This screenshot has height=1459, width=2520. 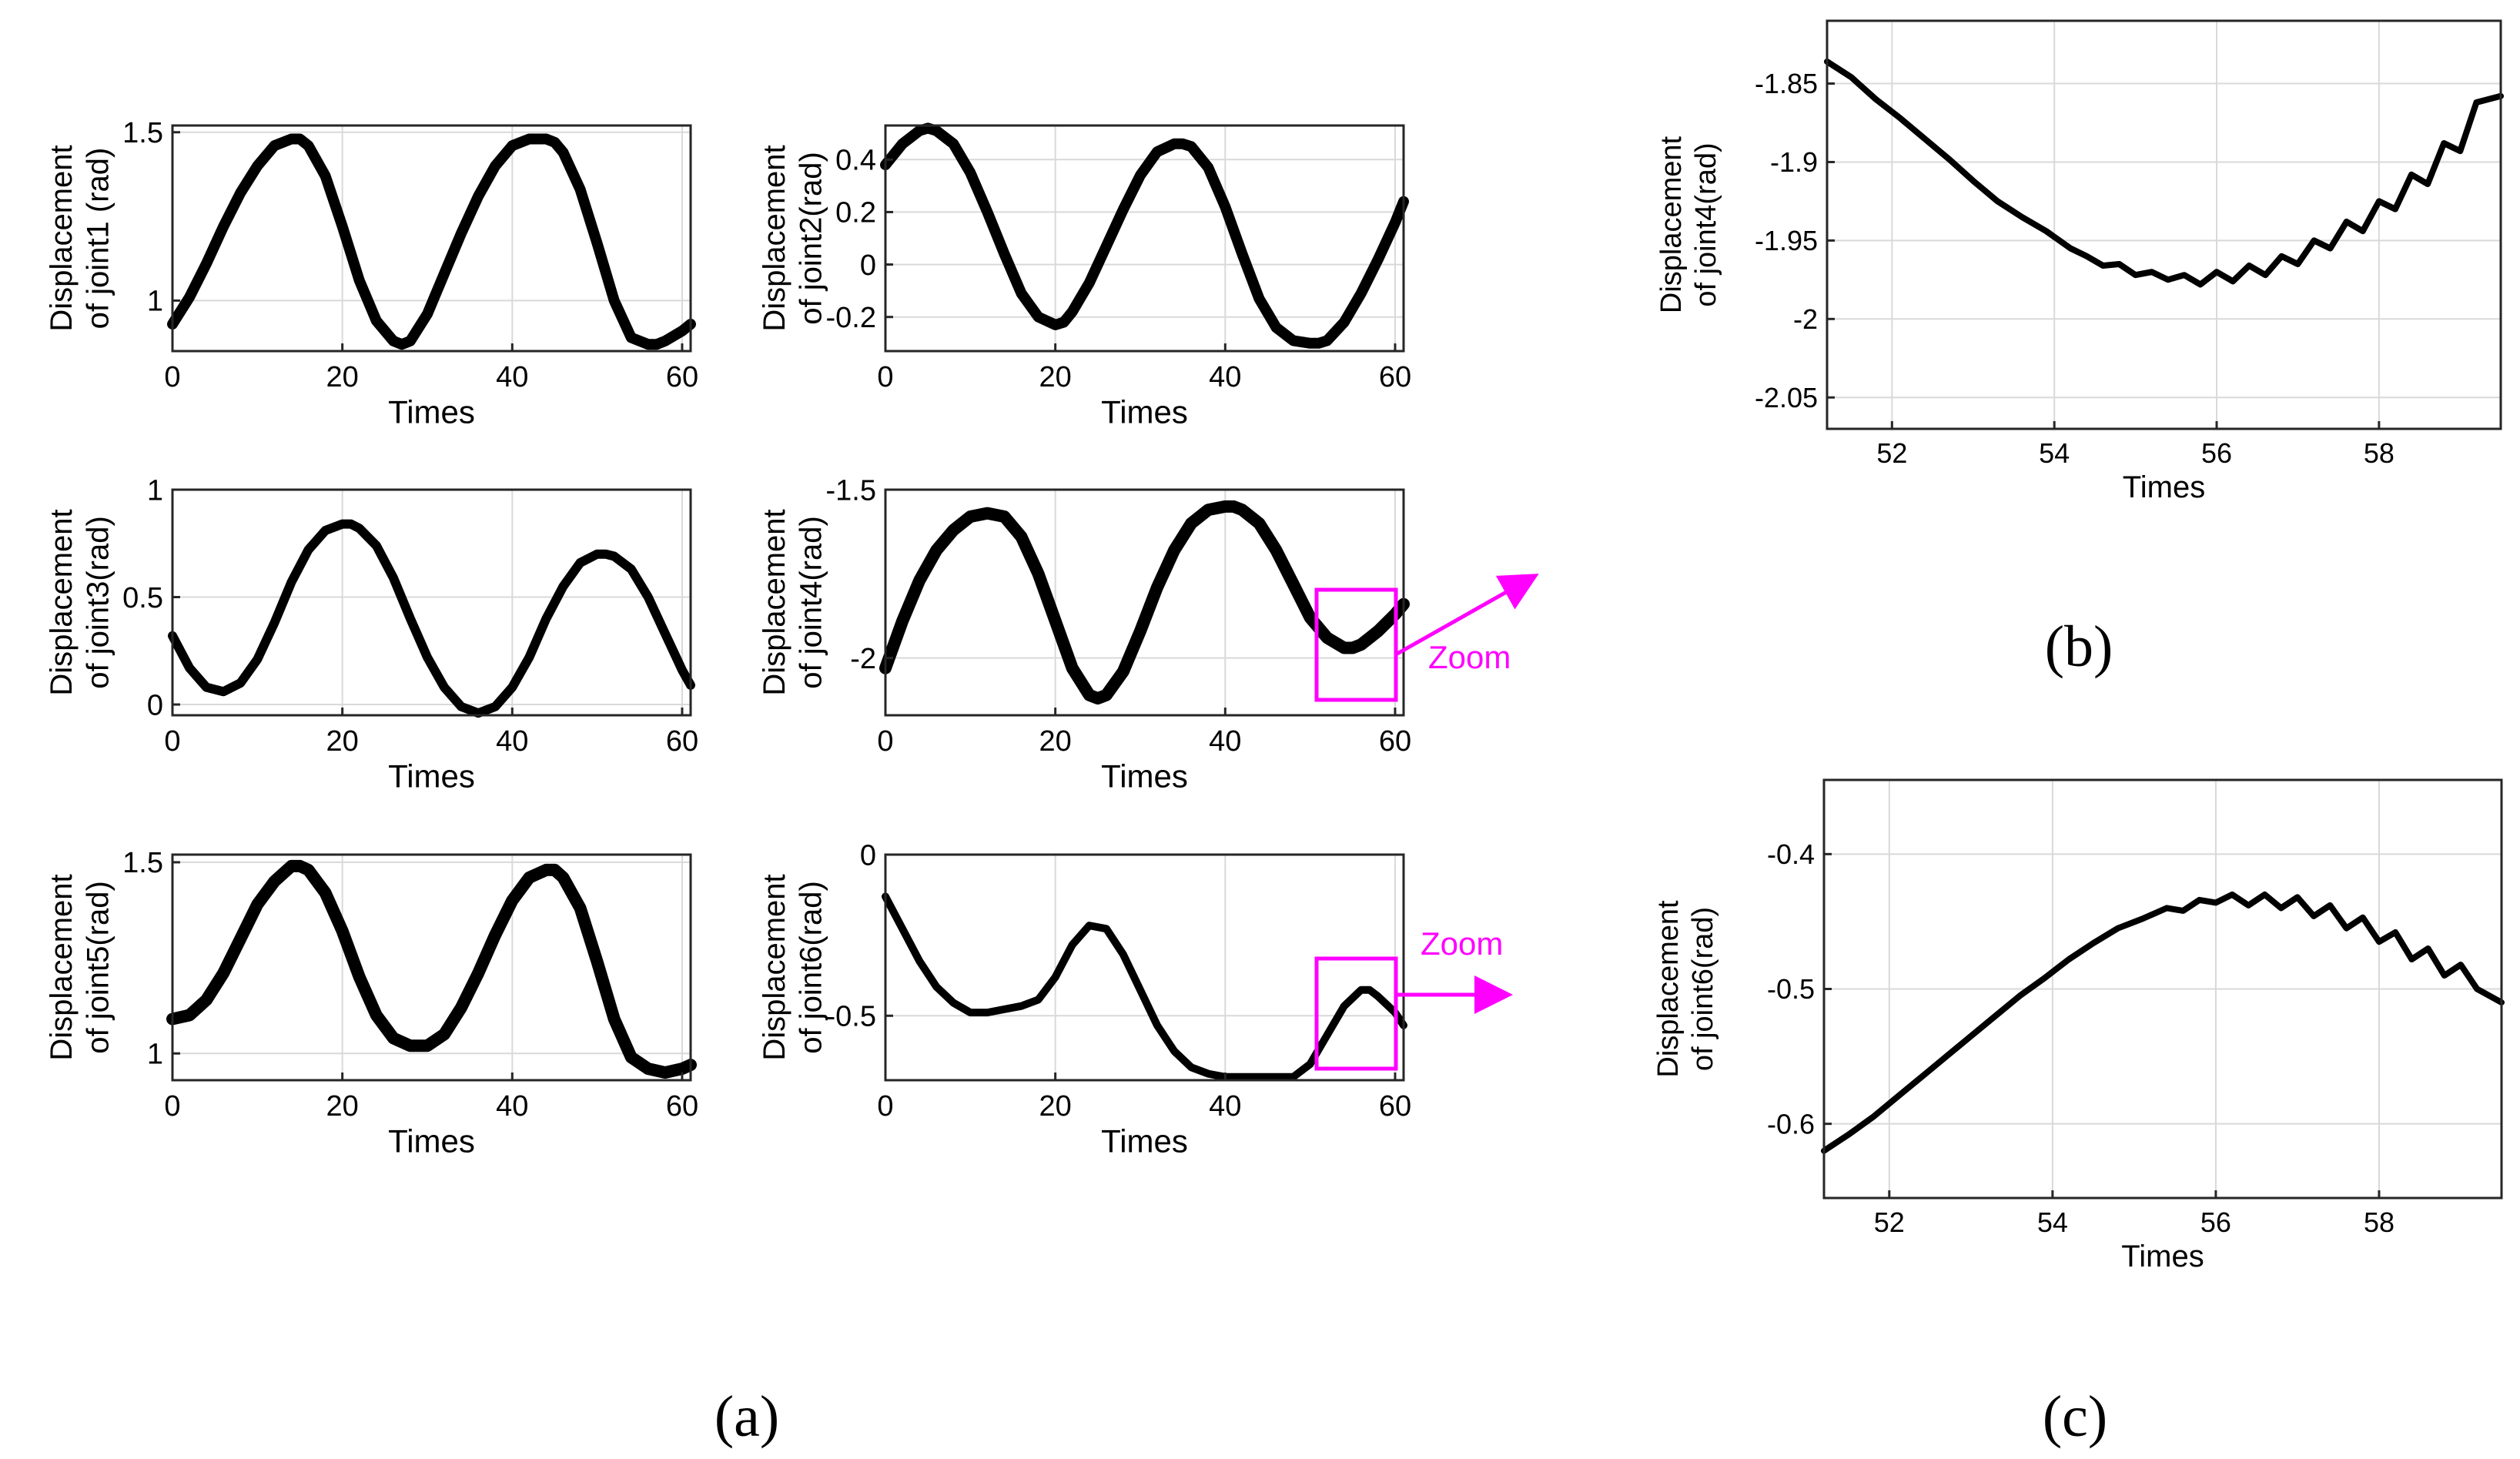 I want to click on y-axis-label-line: of joint5(rad), so click(x=98, y=967).